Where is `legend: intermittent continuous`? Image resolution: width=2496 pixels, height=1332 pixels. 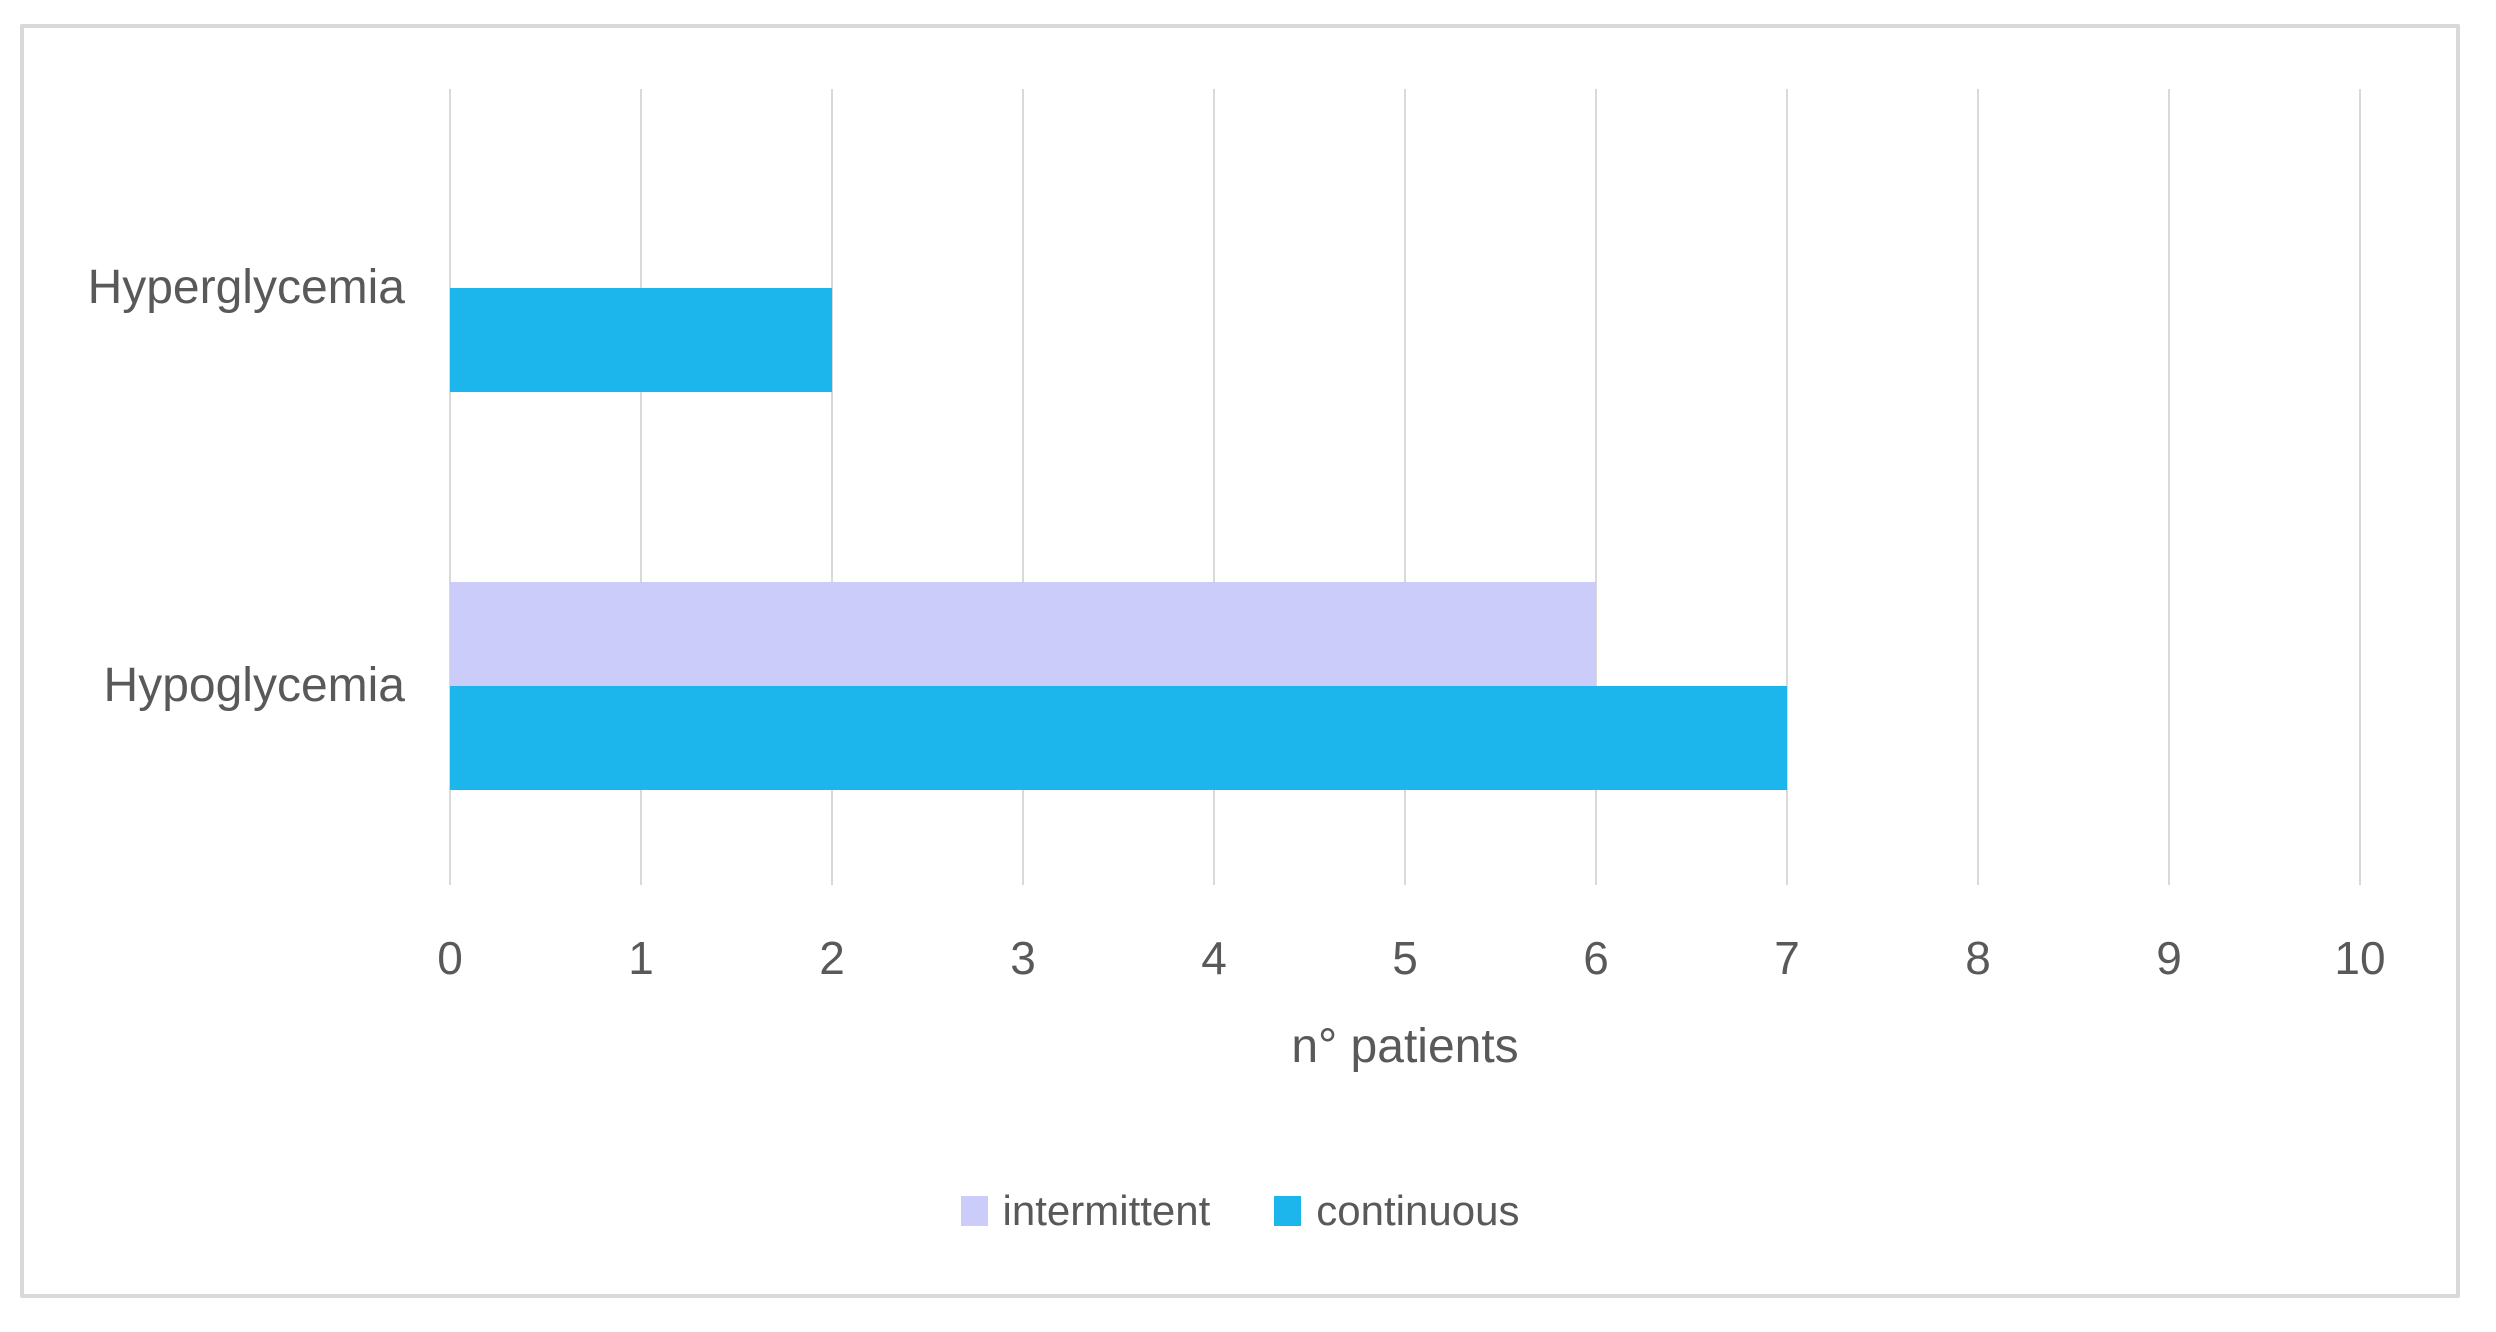 legend: intermittent continuous is located at coordinates (1240, 1211).